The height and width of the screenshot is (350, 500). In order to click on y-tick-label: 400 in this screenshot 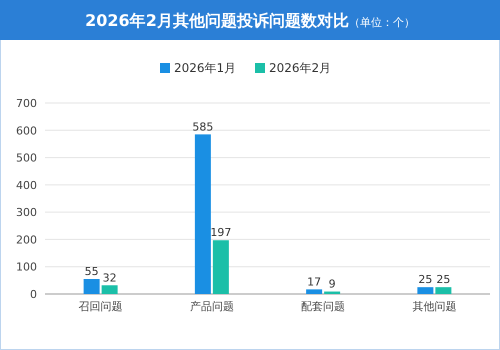, I will do `click(26, 185)`.